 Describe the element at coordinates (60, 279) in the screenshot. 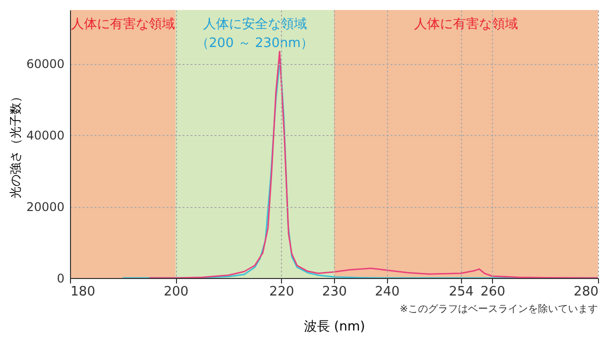

I see `y-tick-label: 0` at that location.